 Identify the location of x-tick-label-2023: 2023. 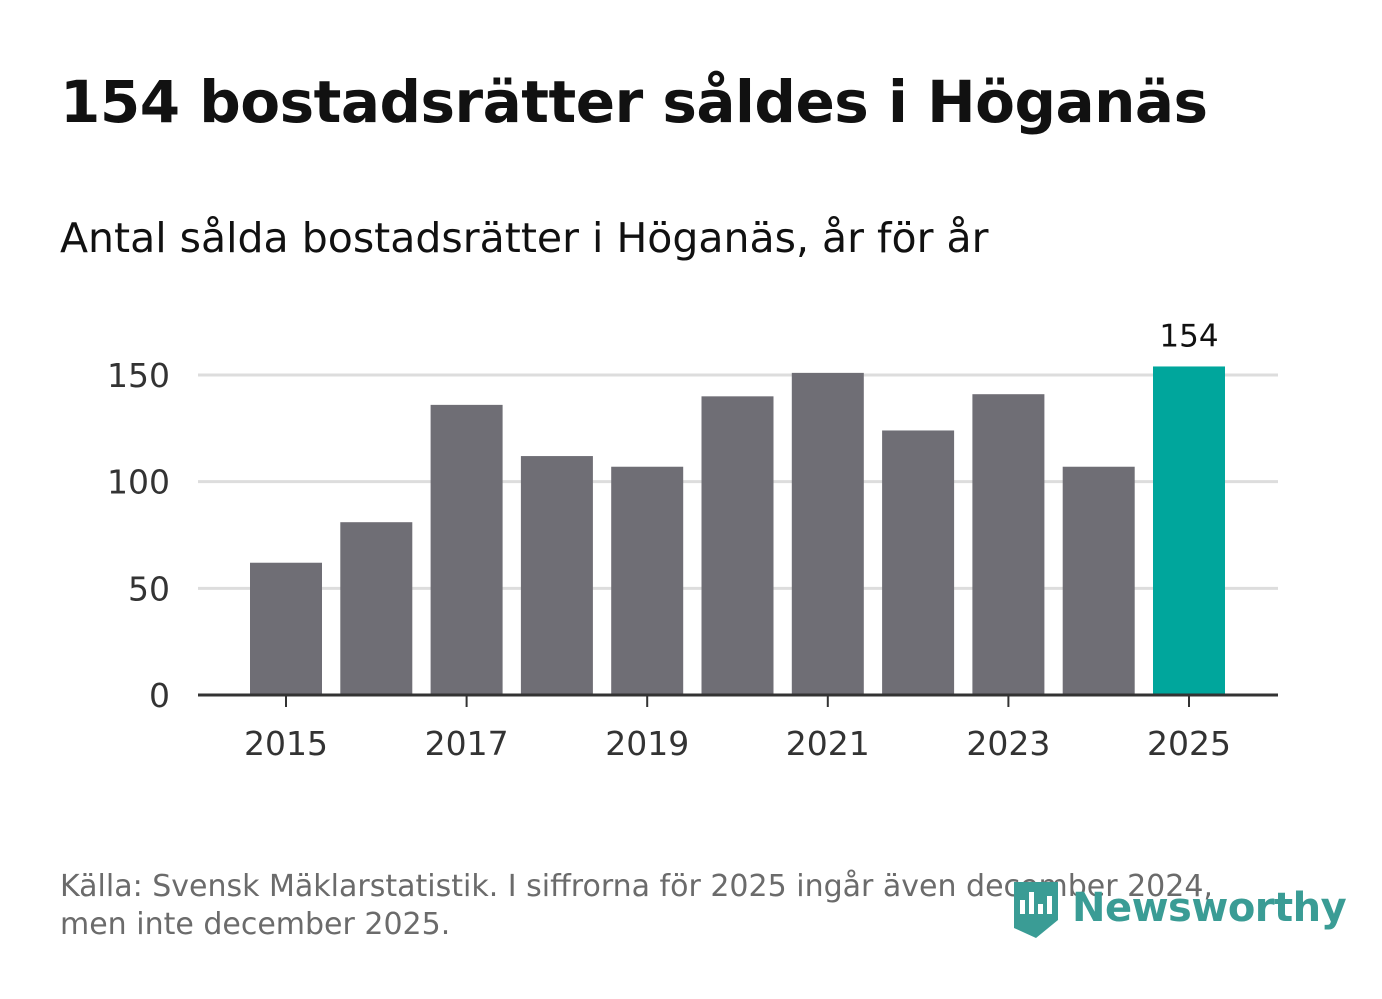
(1008, 743).